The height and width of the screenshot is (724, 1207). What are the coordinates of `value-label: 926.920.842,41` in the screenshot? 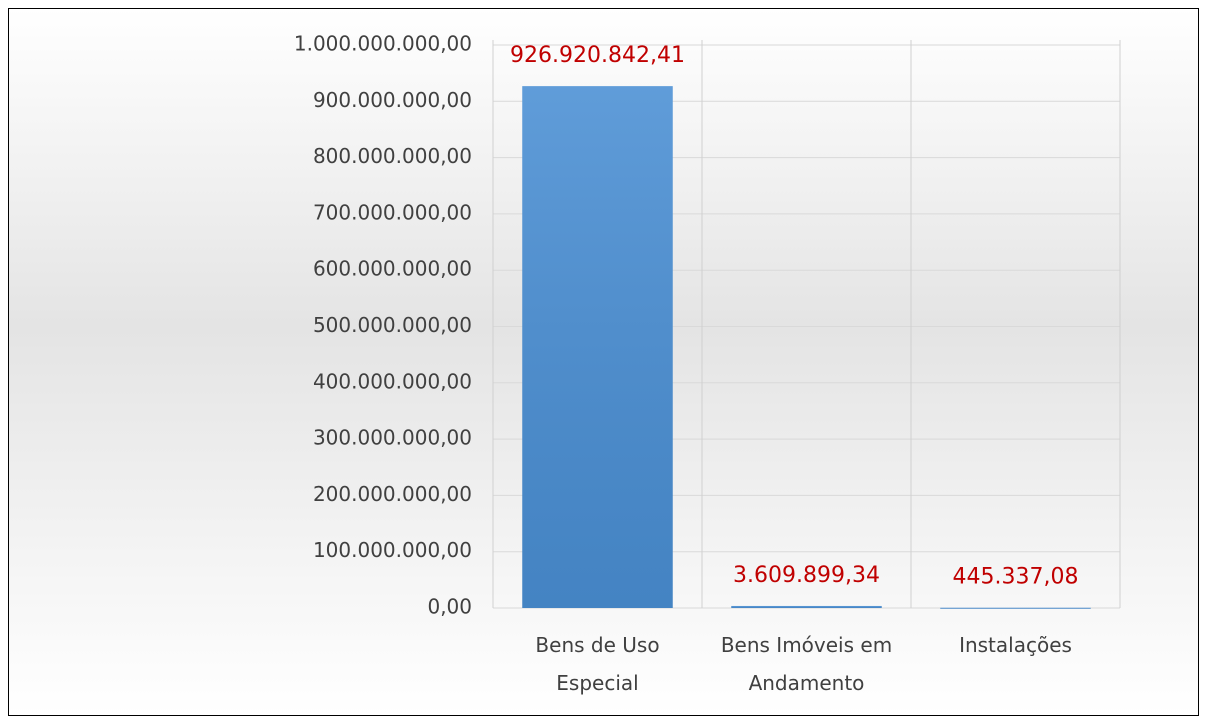 It's located at (597, 55).